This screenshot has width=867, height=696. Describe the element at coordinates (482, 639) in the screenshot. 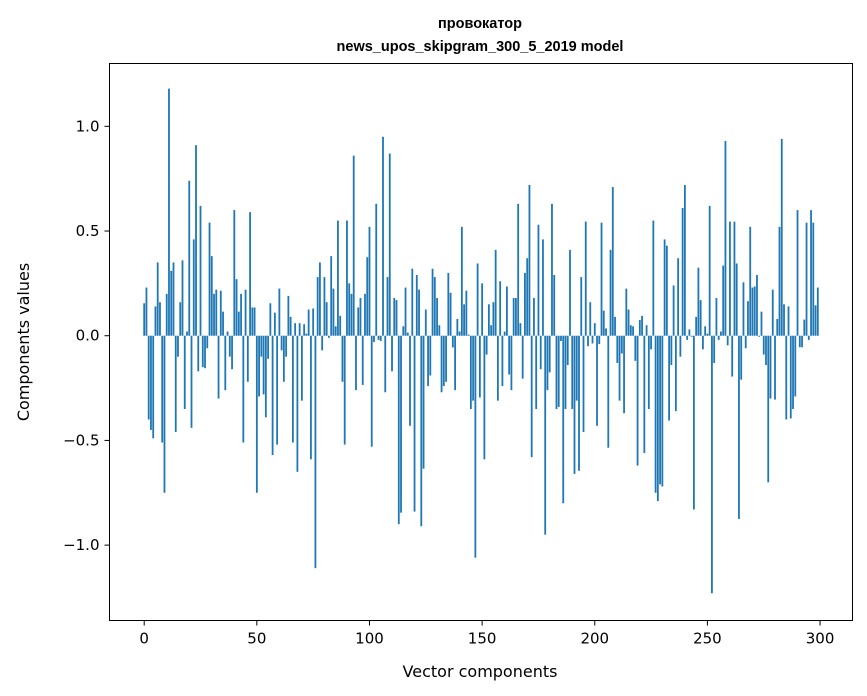

I see `x-tick-label: 150` at that location.